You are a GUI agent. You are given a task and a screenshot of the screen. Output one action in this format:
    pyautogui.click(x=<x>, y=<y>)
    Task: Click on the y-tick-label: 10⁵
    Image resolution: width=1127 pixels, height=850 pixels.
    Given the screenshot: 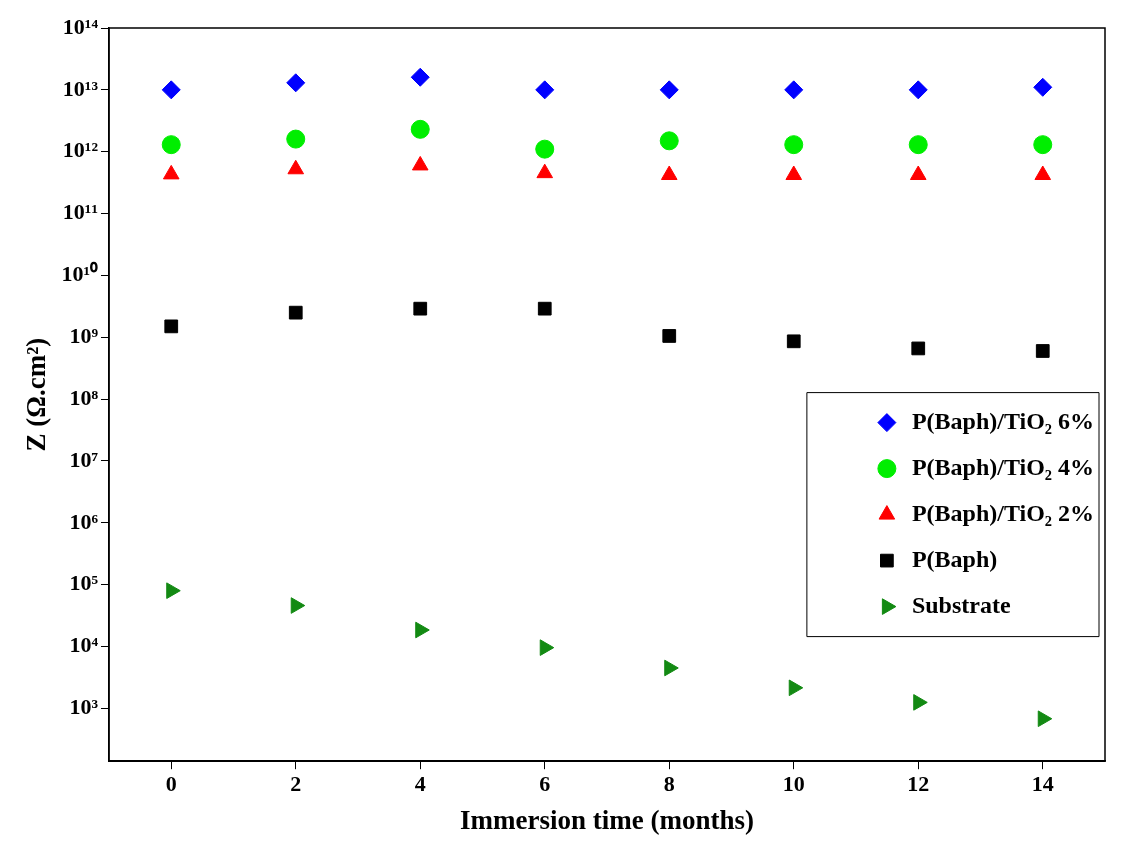 What is the action you would take?
    pyautogui.click(x=84, y=583)
    